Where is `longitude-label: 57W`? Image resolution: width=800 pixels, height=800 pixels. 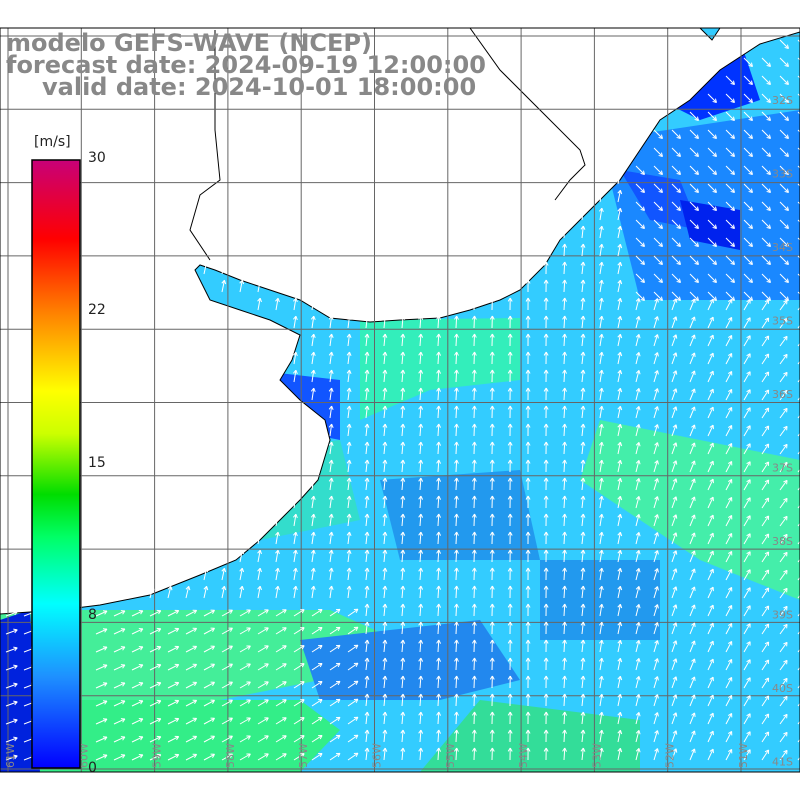
longitude-label: 57W is located at coordinates (303, 755).